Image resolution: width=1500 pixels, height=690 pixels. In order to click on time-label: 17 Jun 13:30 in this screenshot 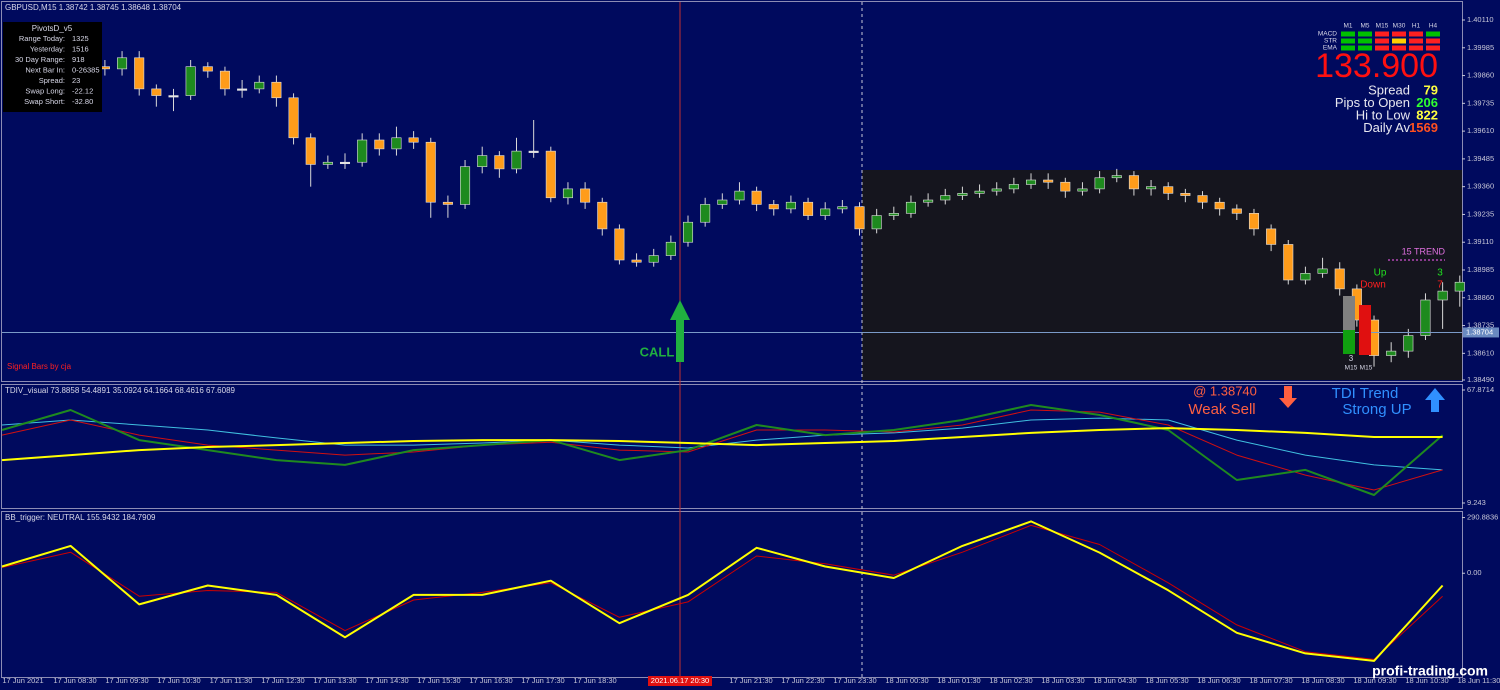, I will do `click(334, 680)`.